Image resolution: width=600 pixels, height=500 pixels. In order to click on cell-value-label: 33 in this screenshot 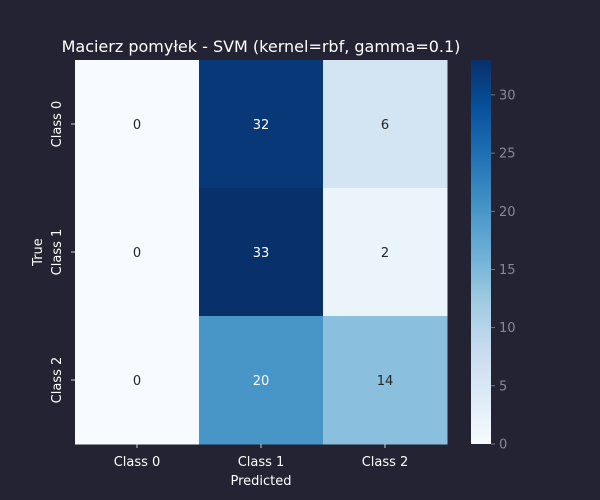, I will do `click(261, 253)`.